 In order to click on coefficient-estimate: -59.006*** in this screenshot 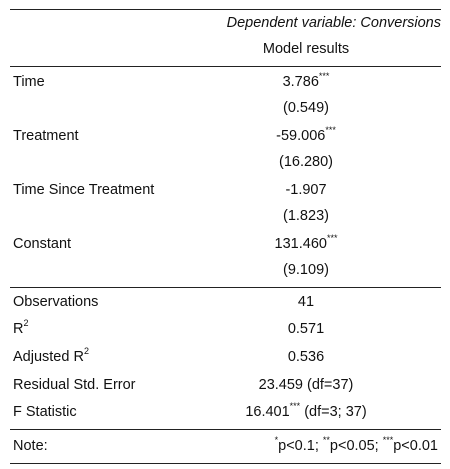, I will do `click(306, 134)`.